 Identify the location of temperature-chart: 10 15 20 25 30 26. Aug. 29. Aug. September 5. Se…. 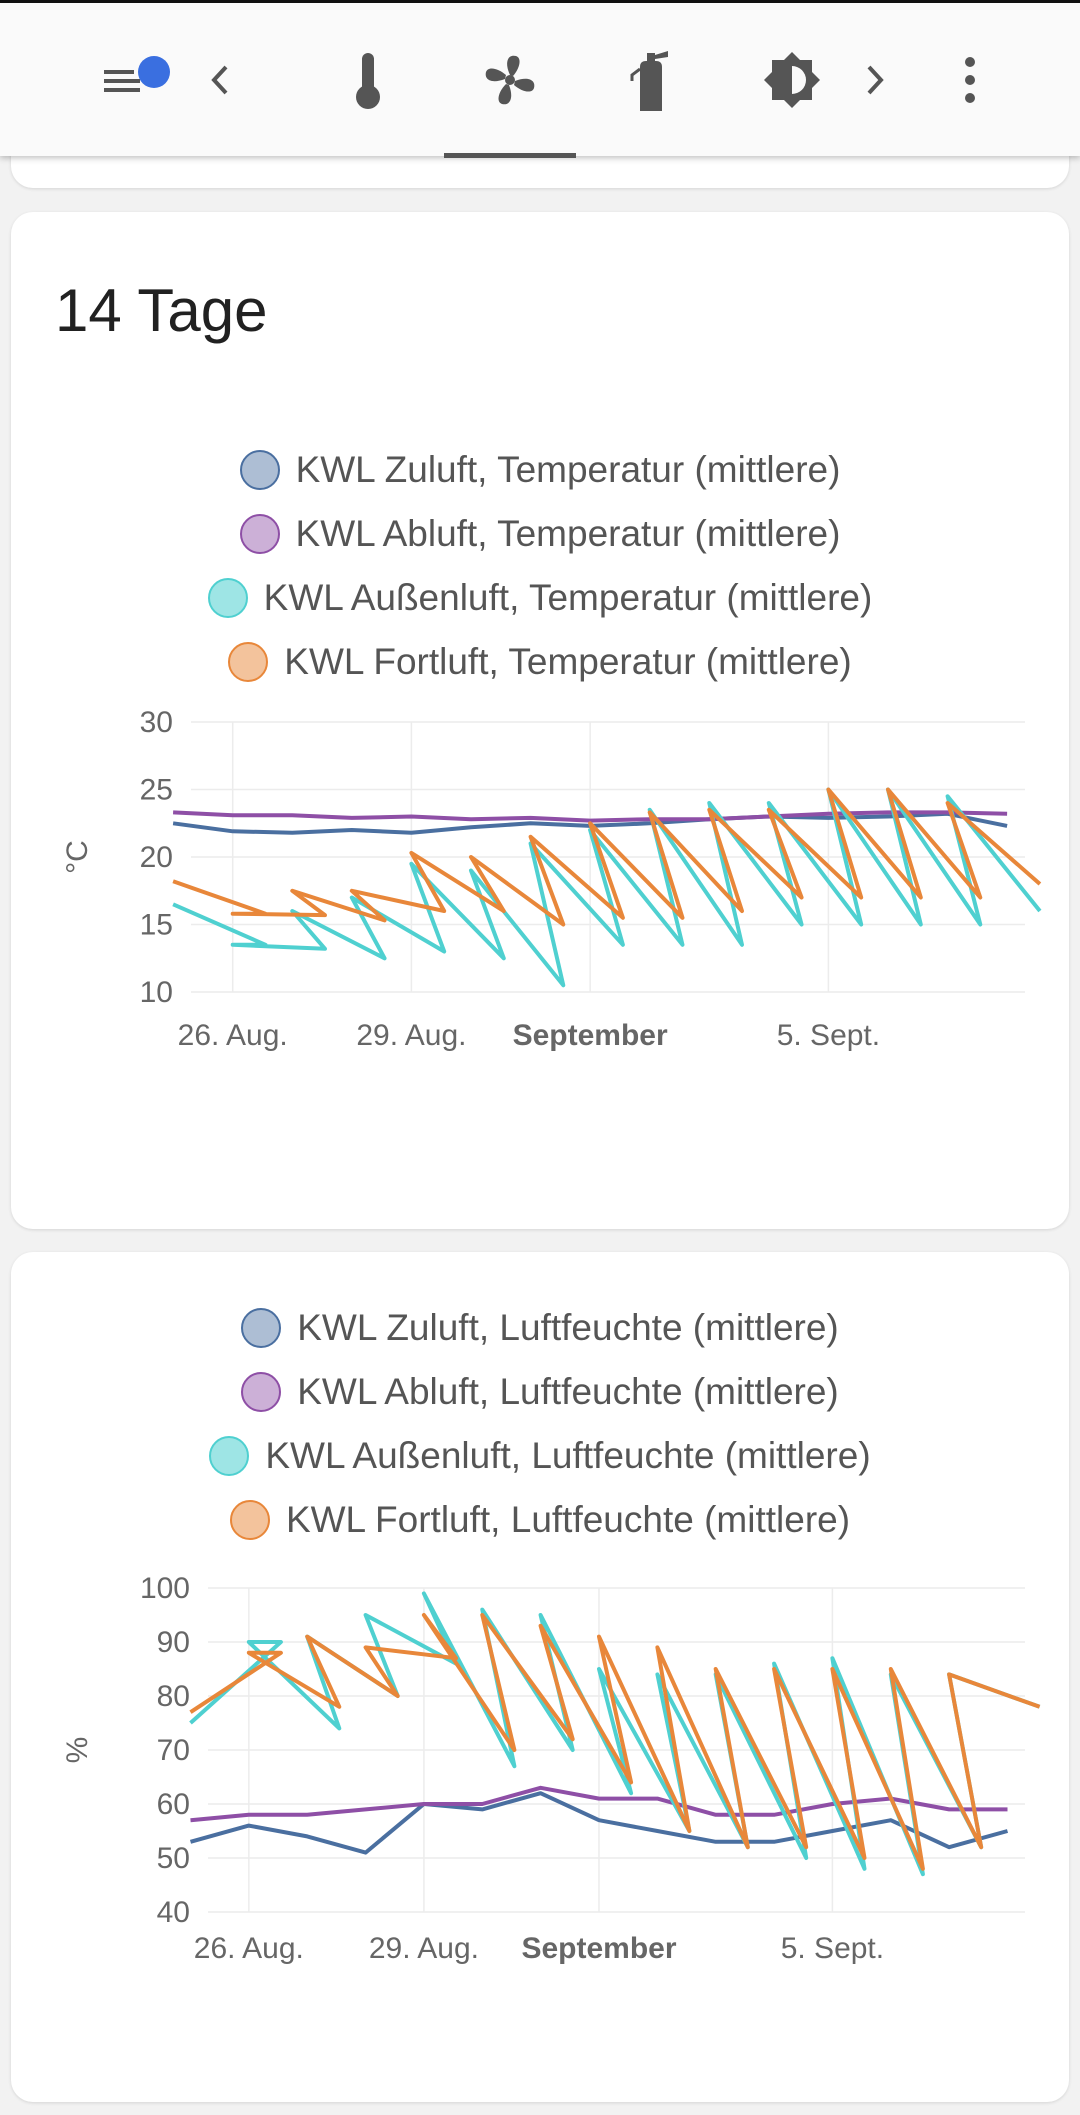
(551, 879).